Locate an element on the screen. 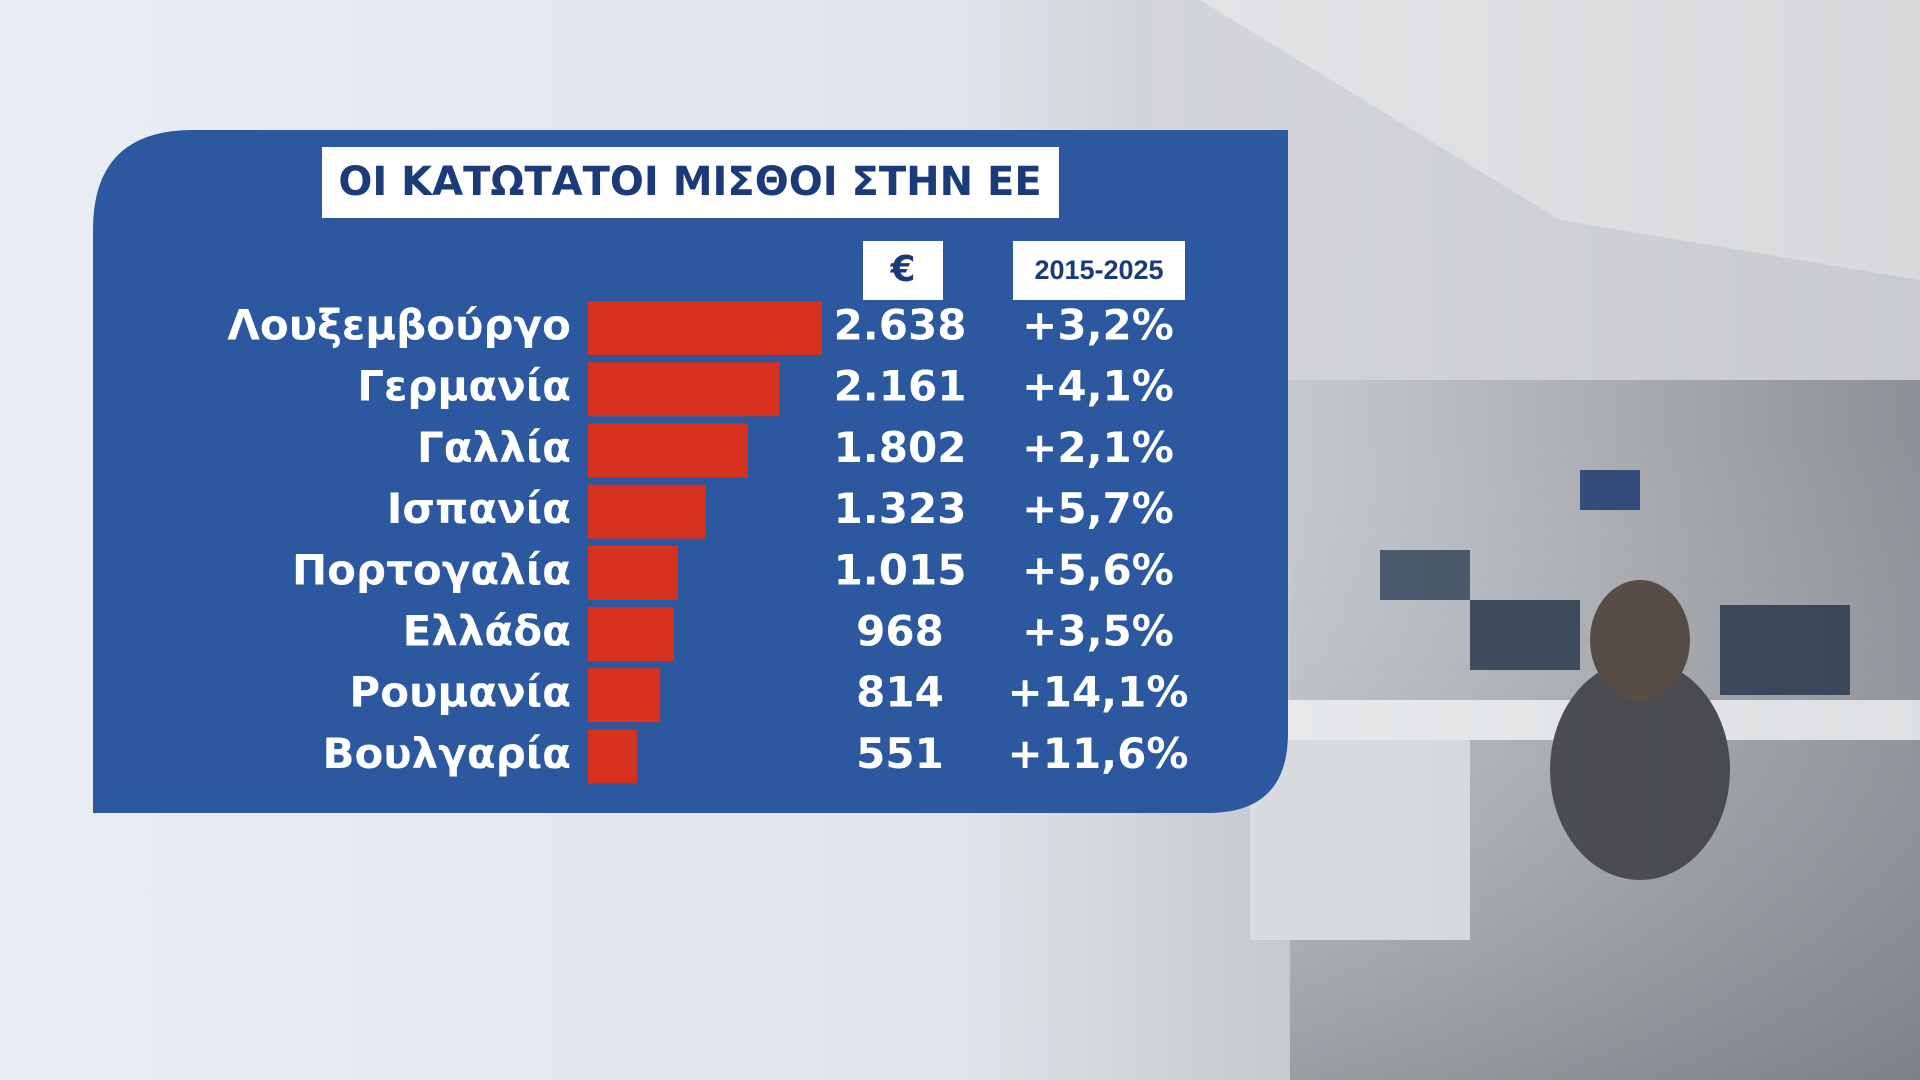  category-label: Ισπανία is located at coordinates (479, 508).